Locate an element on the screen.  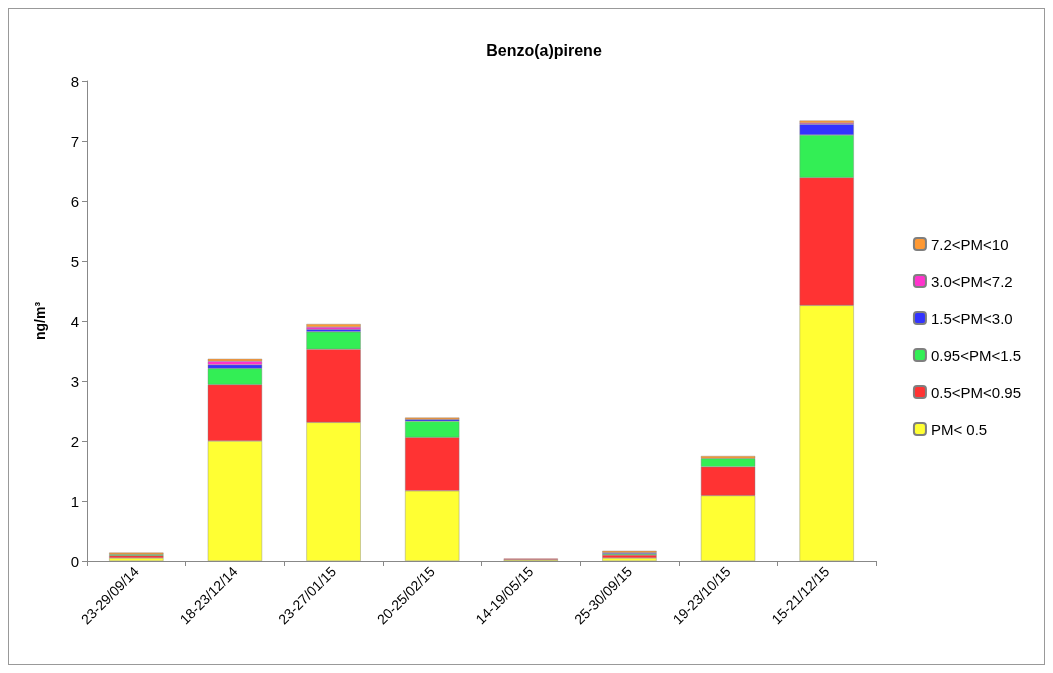
y-axis-title: ng/m³ is located at coordinates (40, 321).